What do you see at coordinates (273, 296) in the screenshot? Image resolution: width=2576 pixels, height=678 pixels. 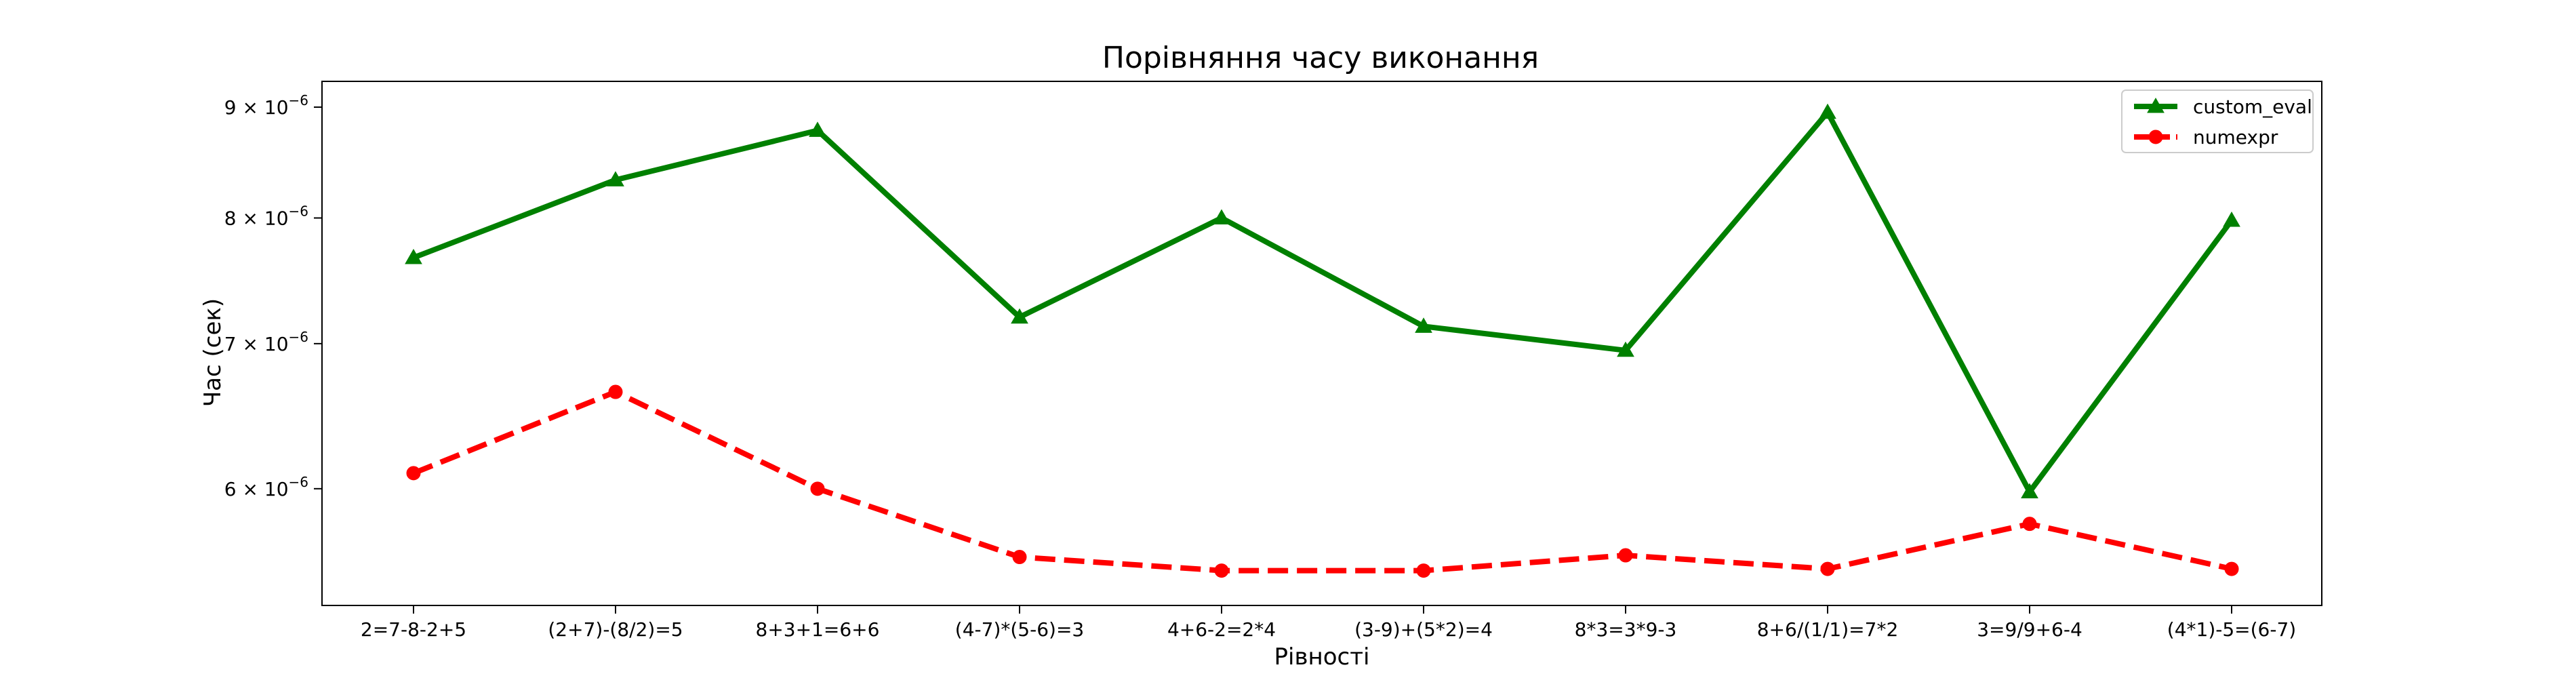 I see `y-axis: 6 × 10−6 7 × 10−6 8 × 10−6 9 × 10−6` at bounding box center [273, 296].